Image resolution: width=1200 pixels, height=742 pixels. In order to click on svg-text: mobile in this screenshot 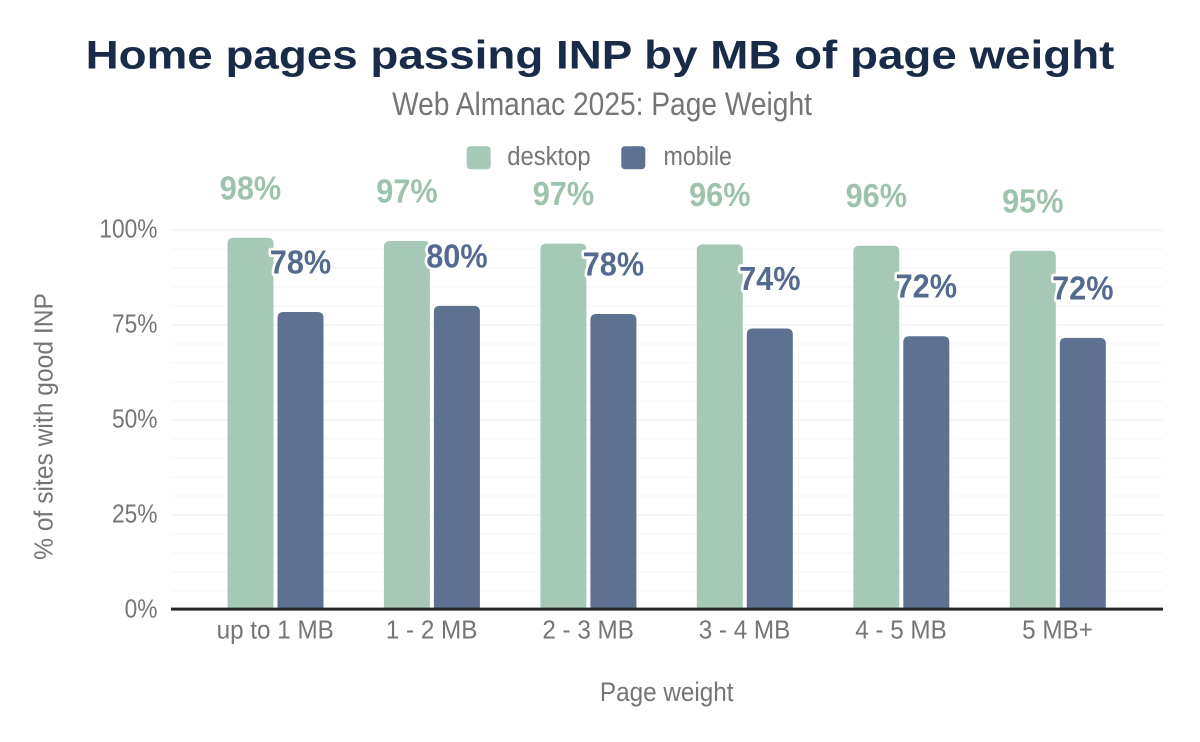, I will do `click(698, 157)`.